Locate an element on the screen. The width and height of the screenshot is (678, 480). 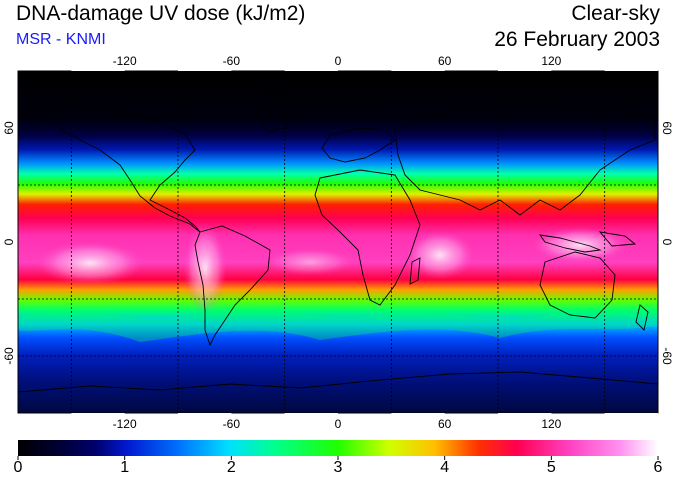
hotspot-atlantic is located at coordinates (310, 262).